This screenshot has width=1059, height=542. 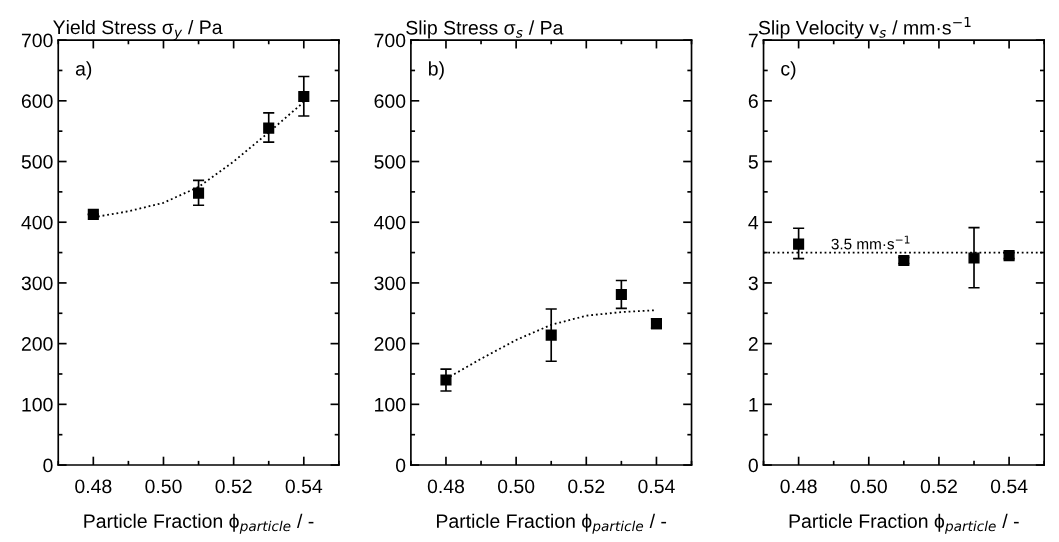 I want to click on chart-title: Slip Stress σ$_{s}$ / Pa, so click(x=485, y=29).